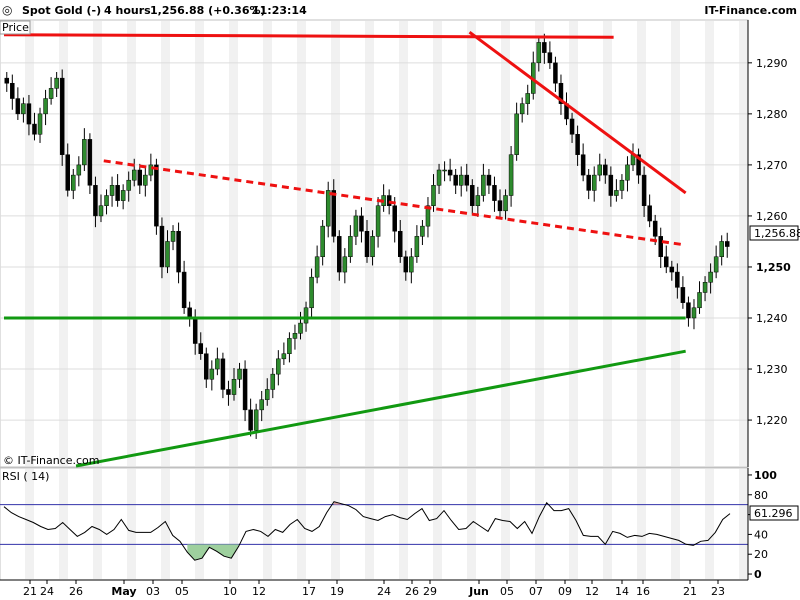 This screenshot has width=800, height=600. I want to click on rsi-value-tag: 61.296, so click(773, 513).